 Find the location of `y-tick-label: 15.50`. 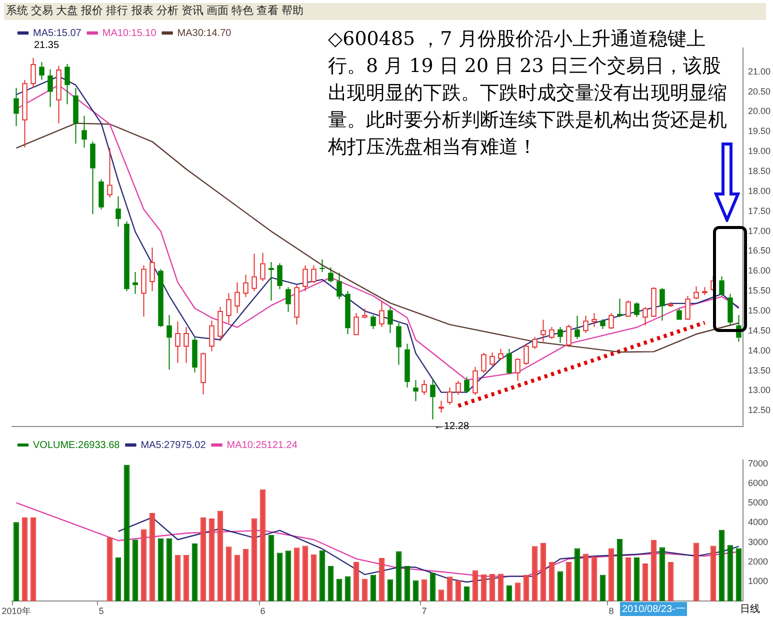

y-tick-label: 15.50 is located at coordinates (759, 291).